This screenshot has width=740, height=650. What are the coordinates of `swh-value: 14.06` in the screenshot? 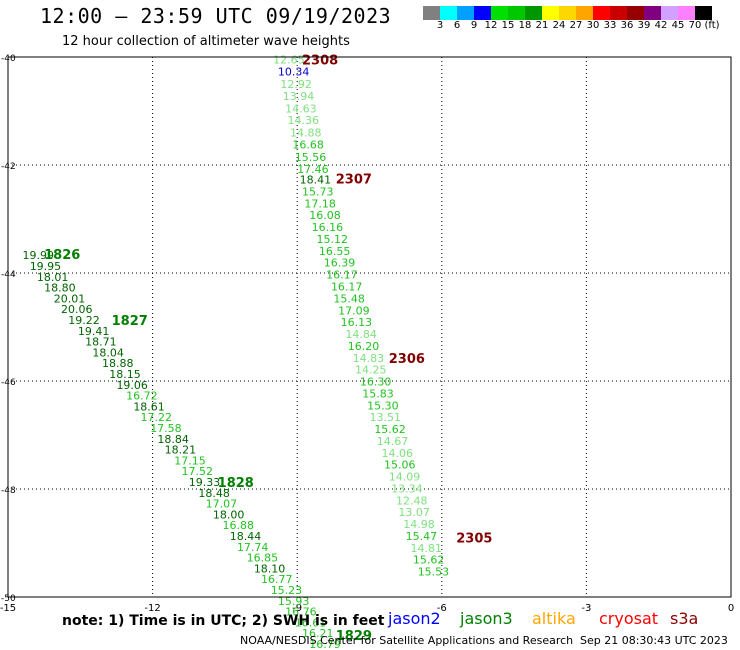 It's located at (398, 453).